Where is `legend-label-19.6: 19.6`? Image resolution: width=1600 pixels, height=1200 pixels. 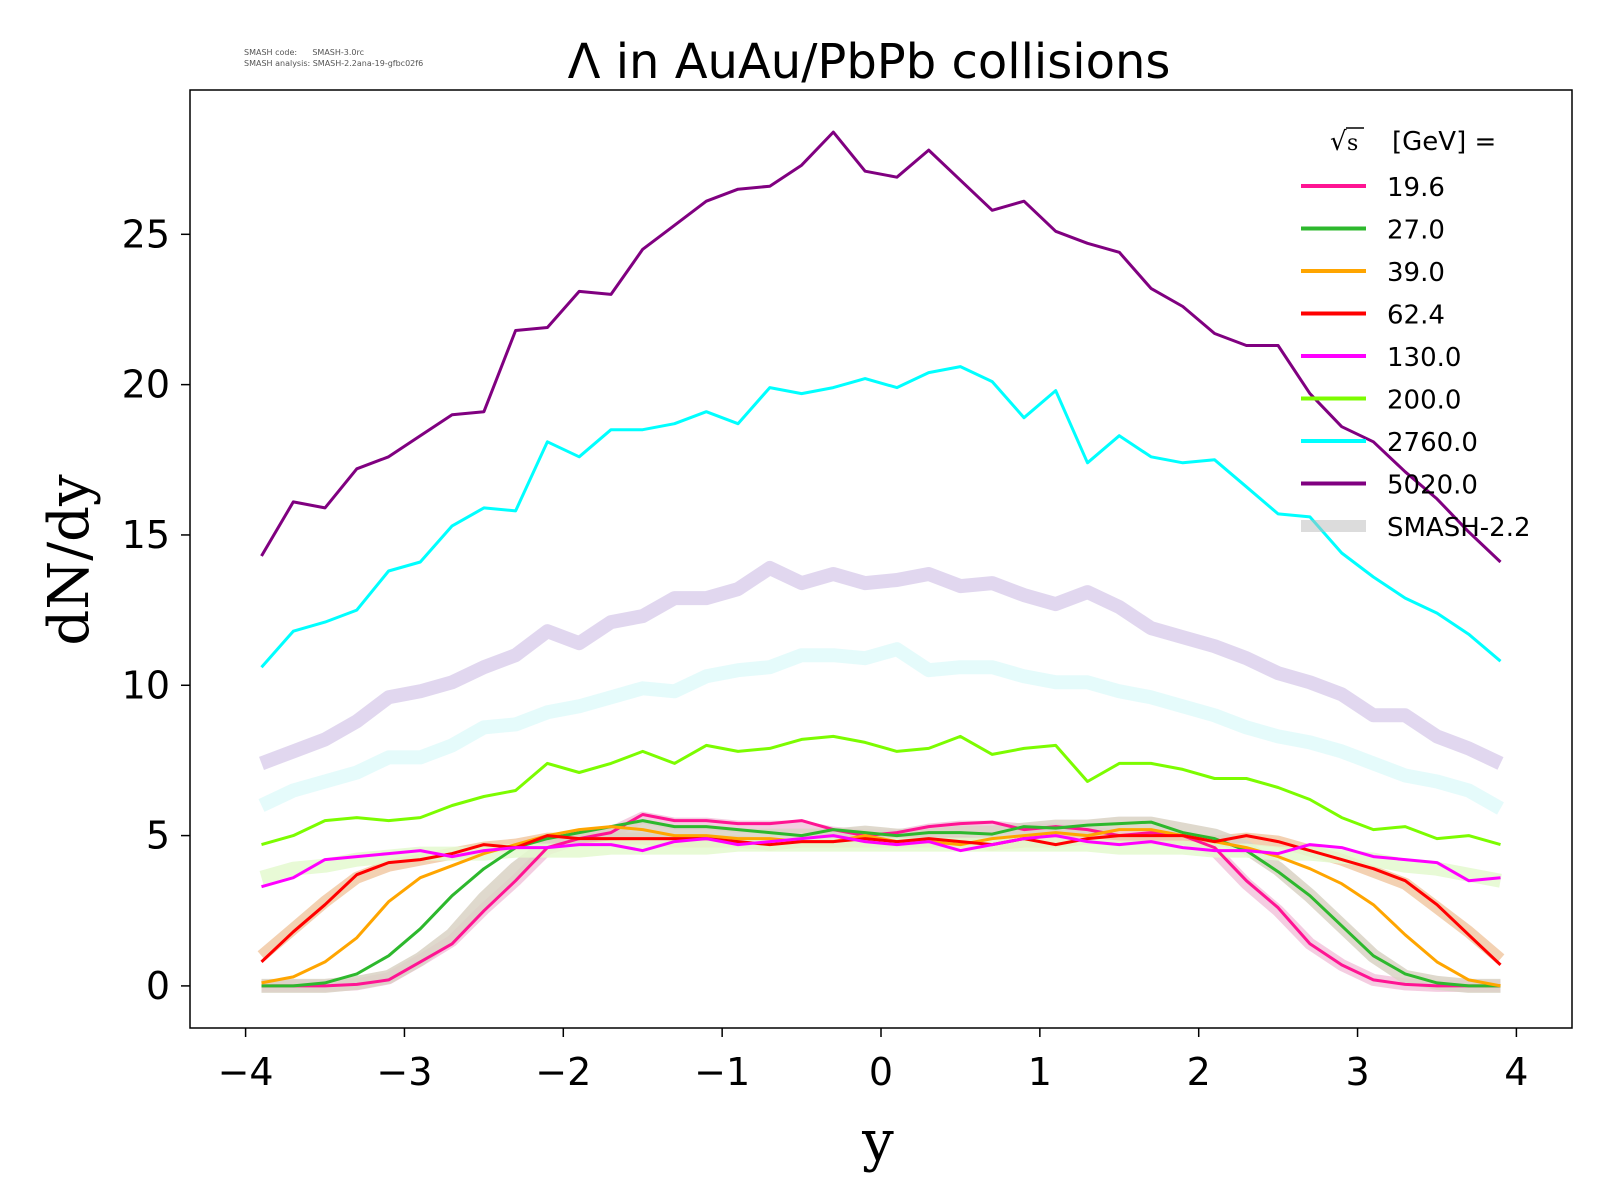 legend-label-19.6: 19.6 is located at coordinates (1416, 188).